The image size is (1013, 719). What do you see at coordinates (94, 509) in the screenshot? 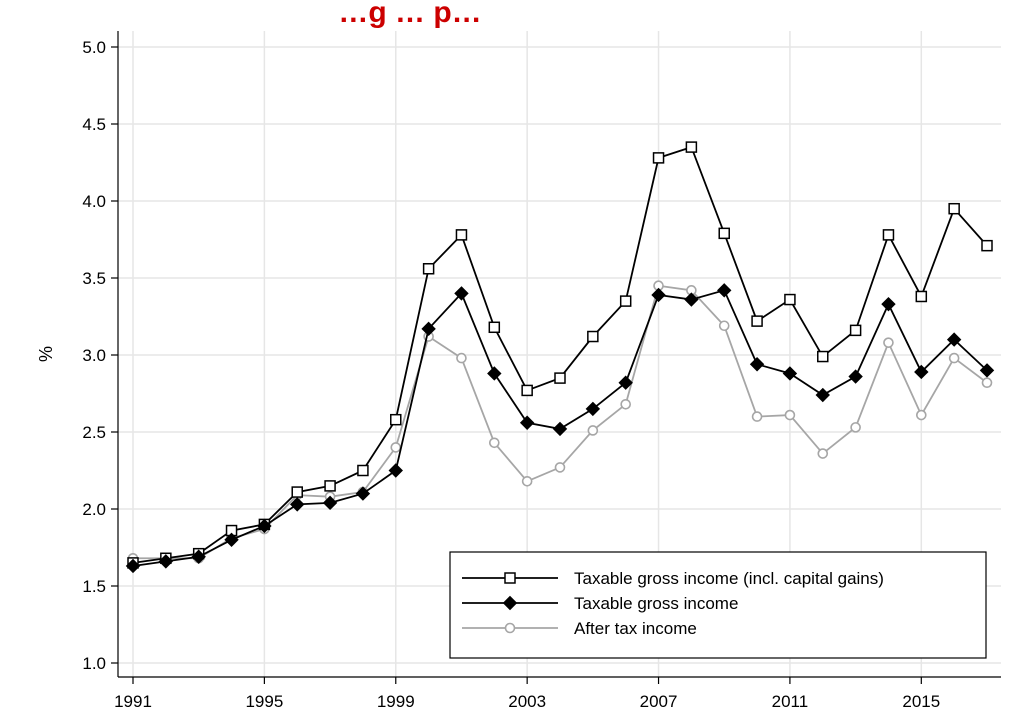
I see `y-tick-label: 2.0` at bounding box center [94, 509].